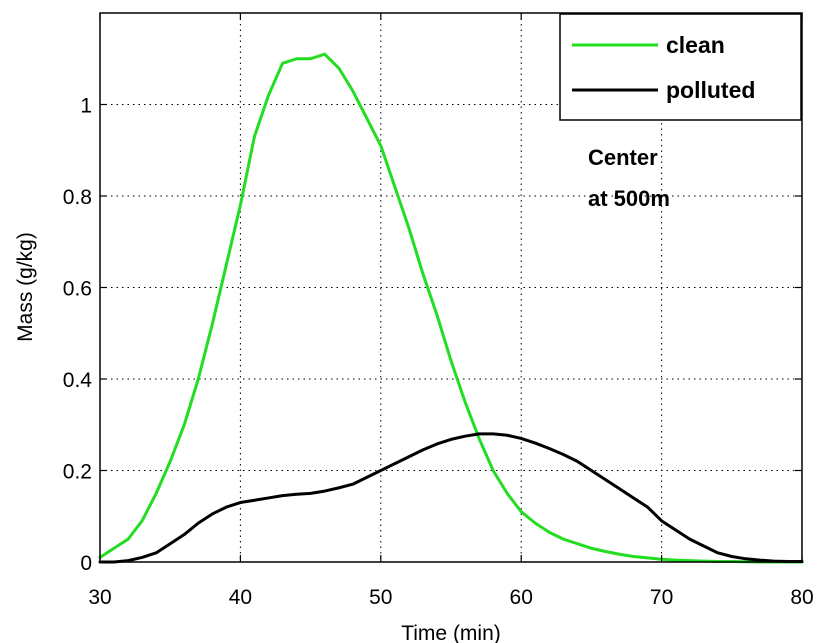 This screenshot has height=643, width=822. What do you see at coordinates (78, 380) in the screenshot?
I see `y-tick-label: 0.4` at bounding box center [78, 380].